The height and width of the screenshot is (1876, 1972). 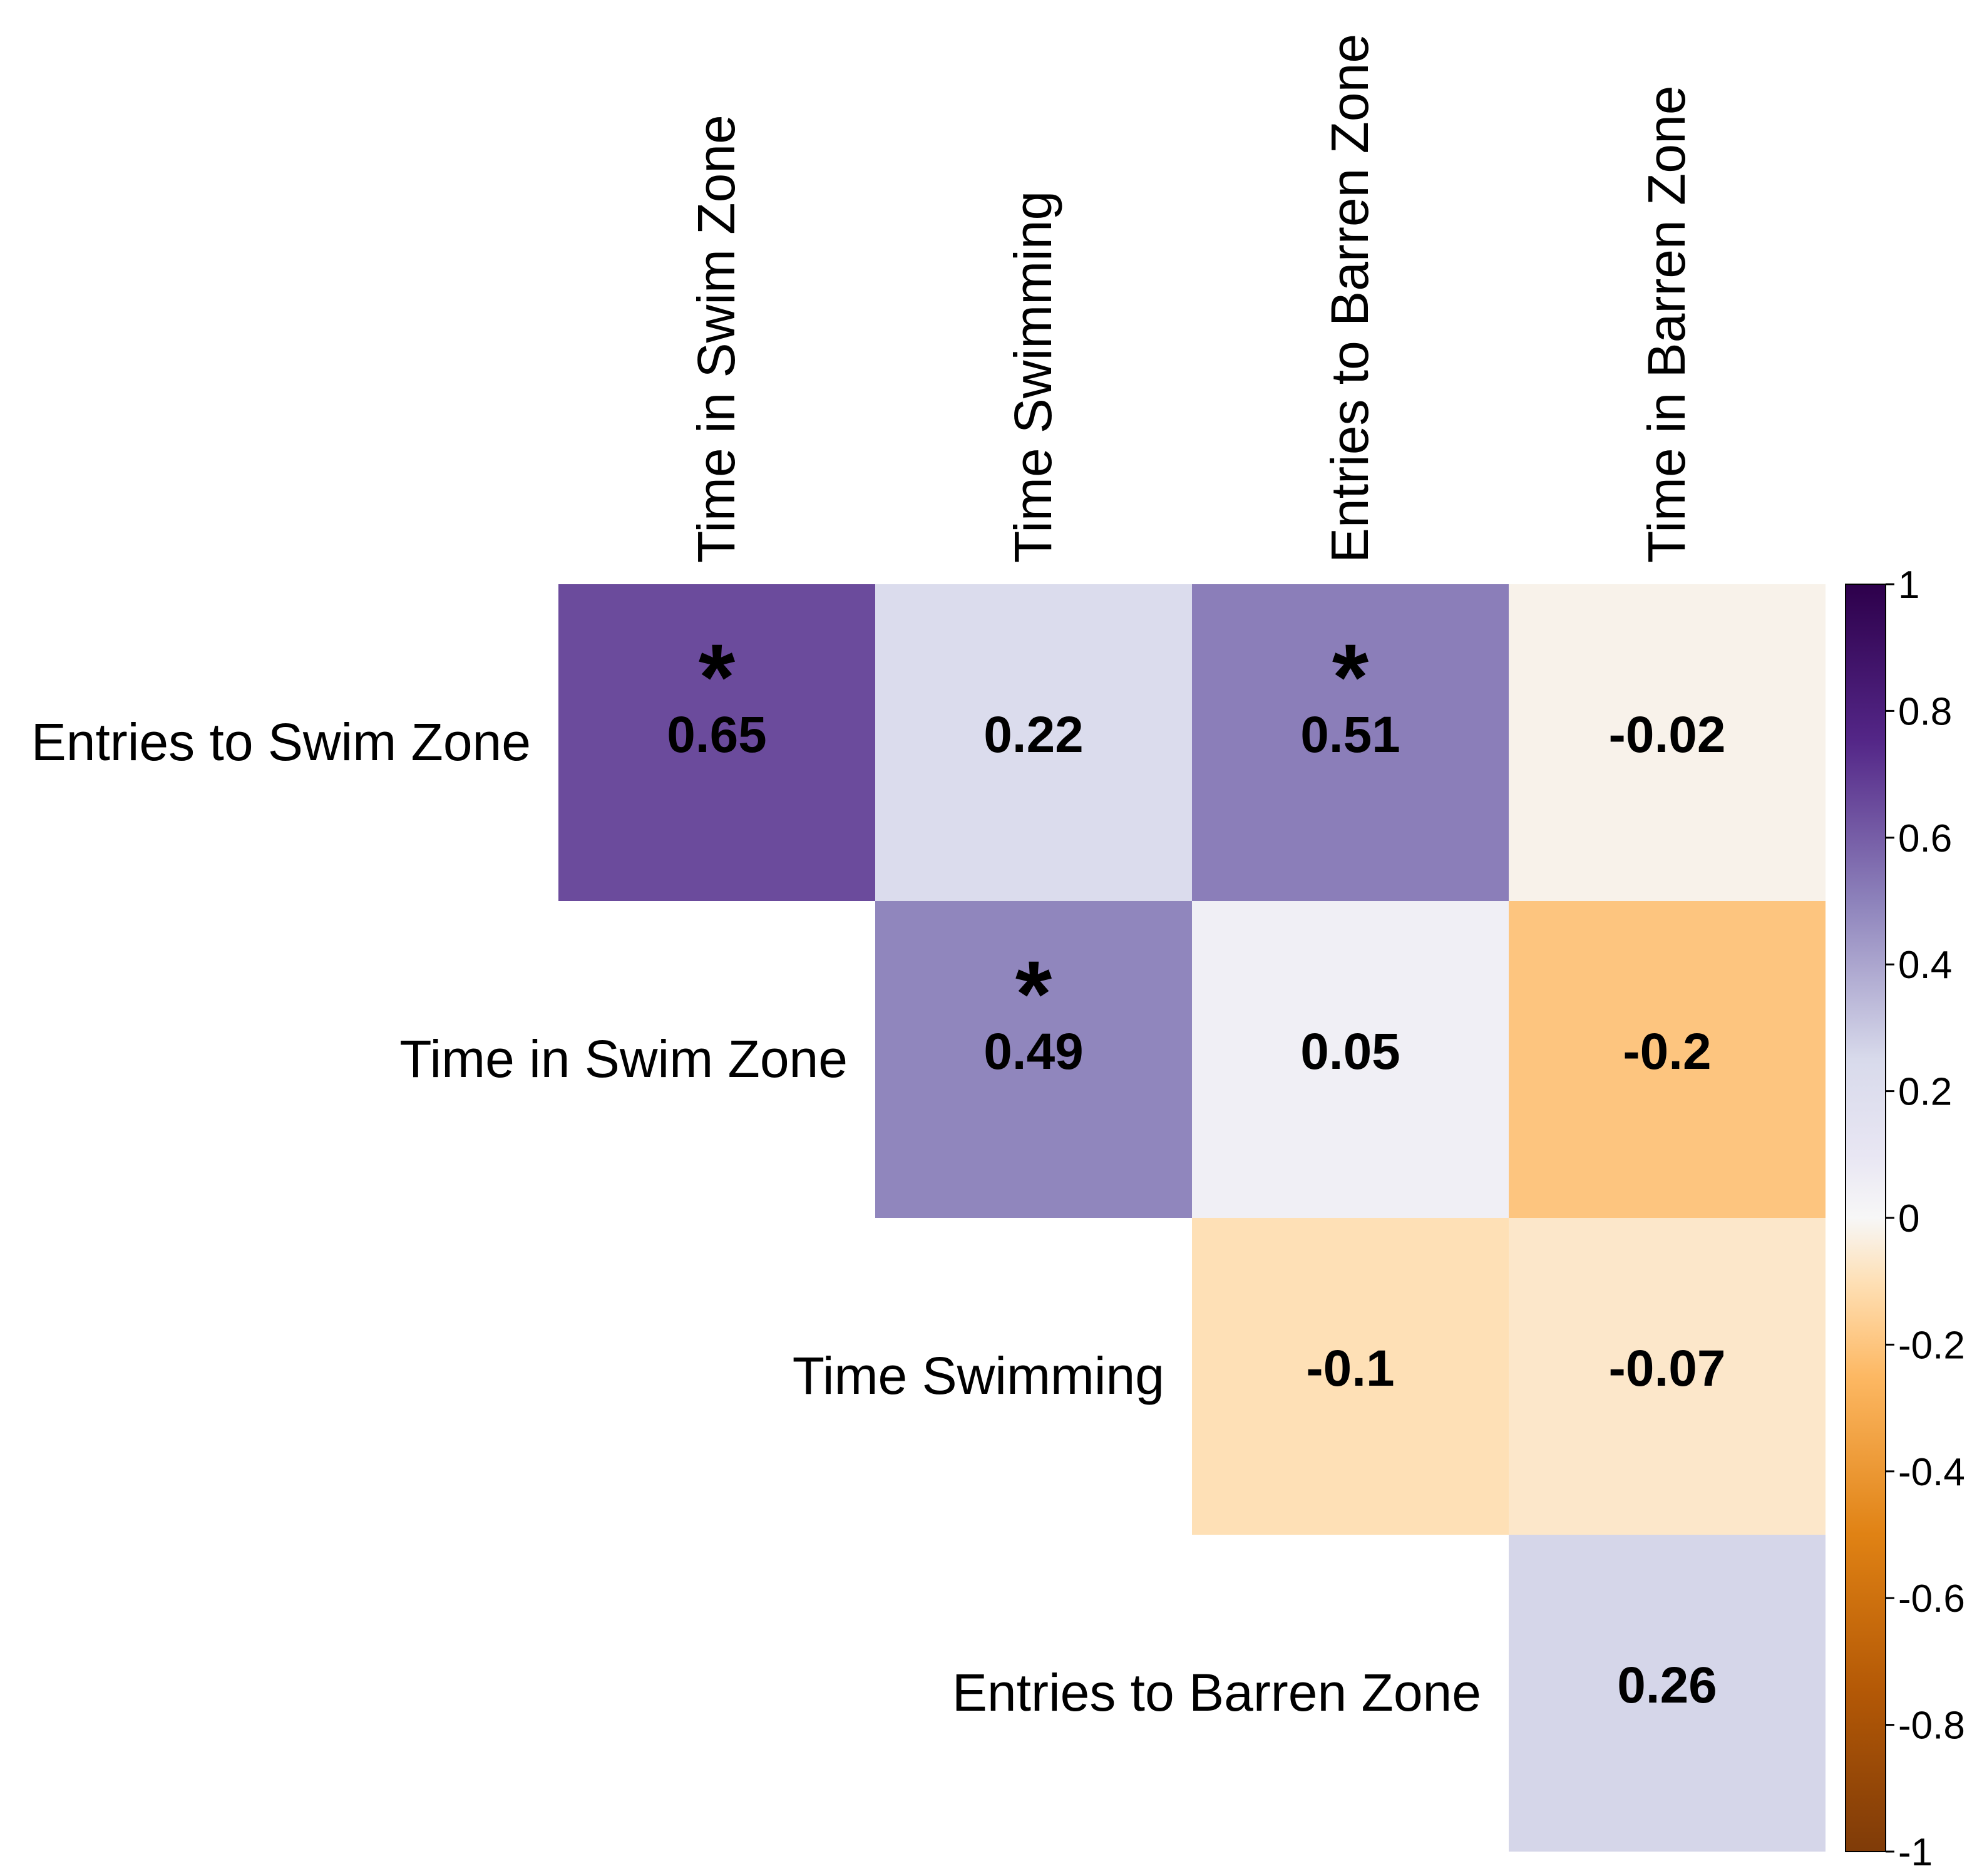 What do you see at coordinates (1931, 1472) in the screenshot?
I see `colorbar-tick-label: -0.4` at bounding box center [1931, 1472].